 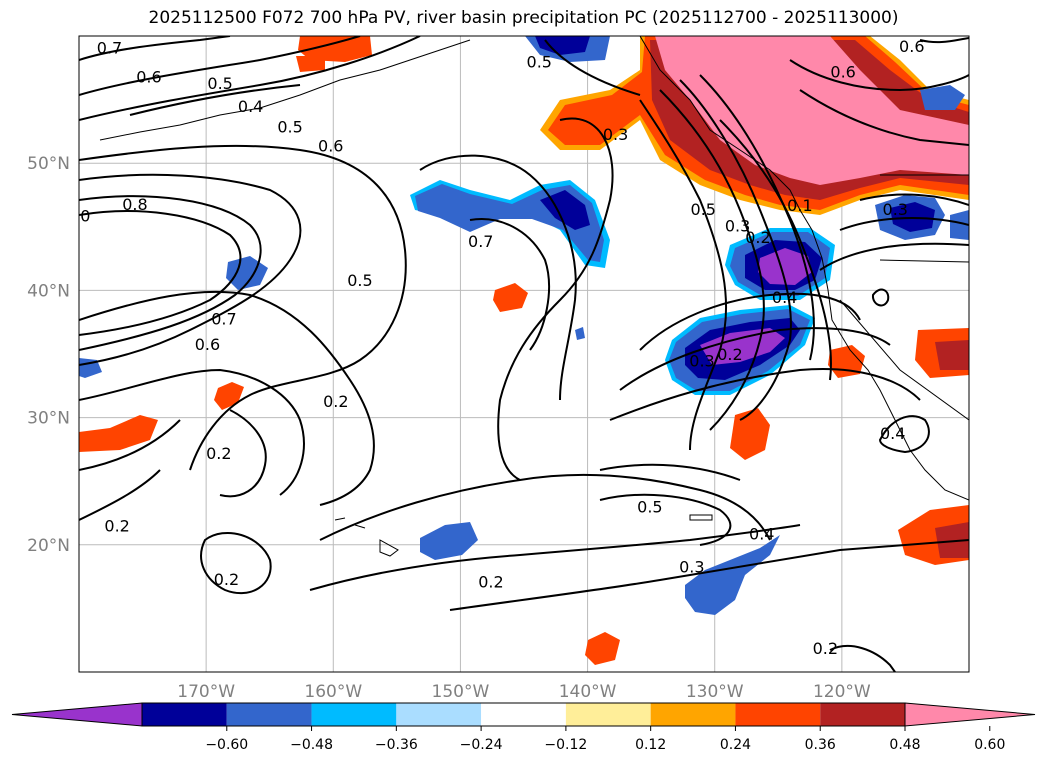 What do you see at coordinates (820, 745) in the screenshot?
I see `colorbar-tick-label-7: 0.36` at bounding box center [820, 745].